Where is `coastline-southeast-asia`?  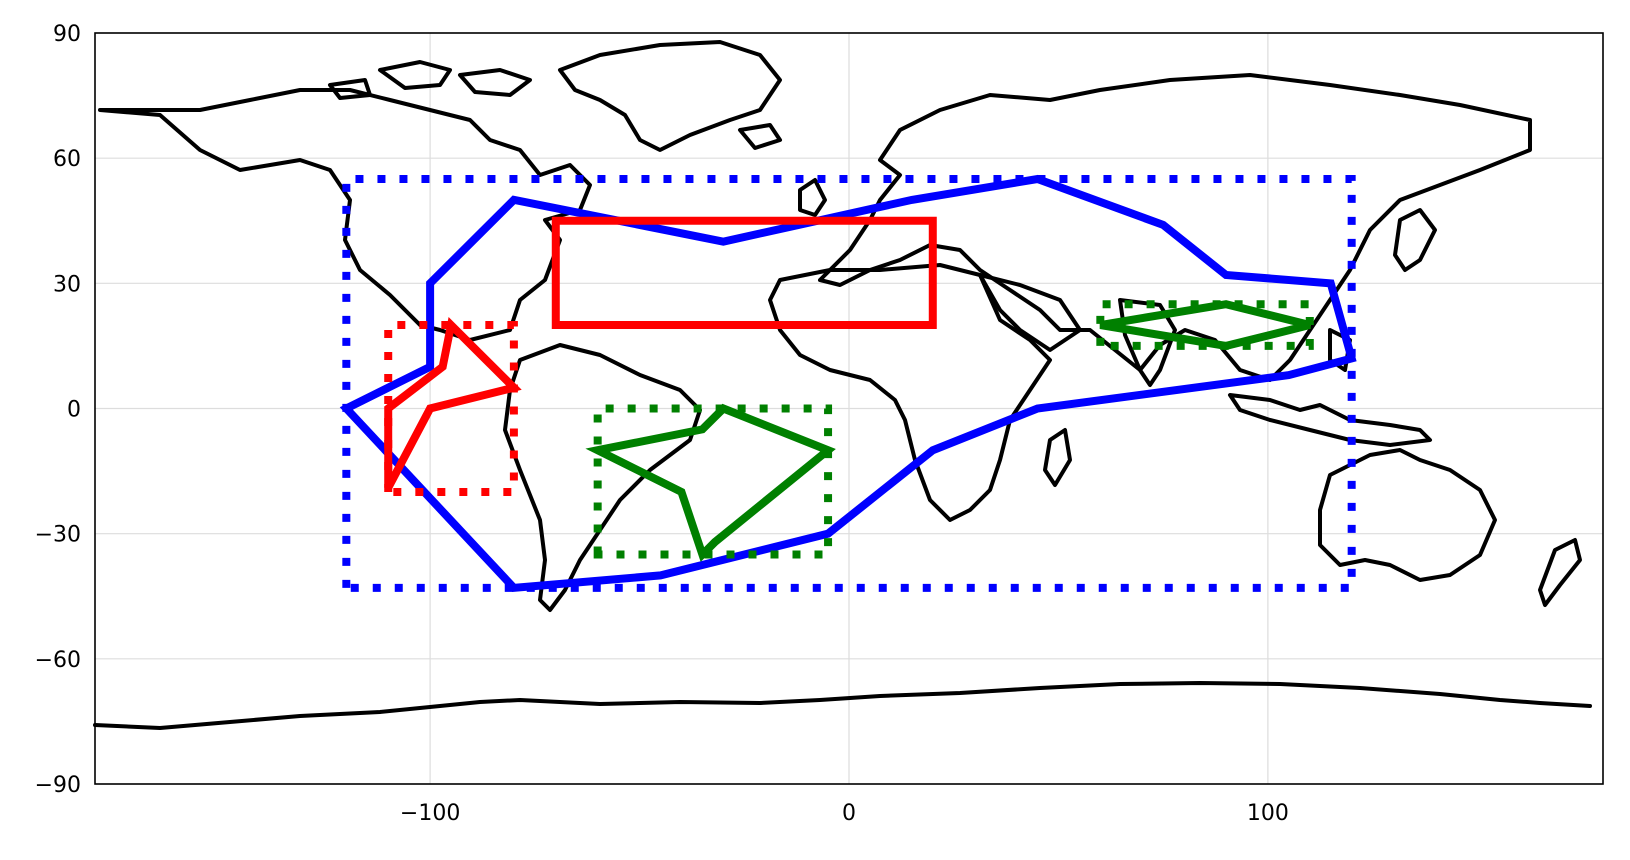 coastline-southeast-asia is located at coordinates (1330, 387).